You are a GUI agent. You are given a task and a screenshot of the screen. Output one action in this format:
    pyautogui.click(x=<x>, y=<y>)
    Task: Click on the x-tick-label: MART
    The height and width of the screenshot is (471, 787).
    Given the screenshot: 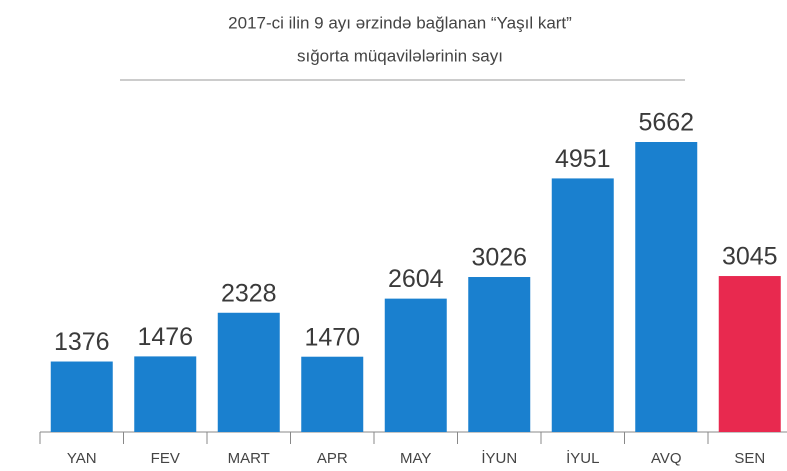 What is the action you would take?
    pyautogui.click(x=249, y=458)
    